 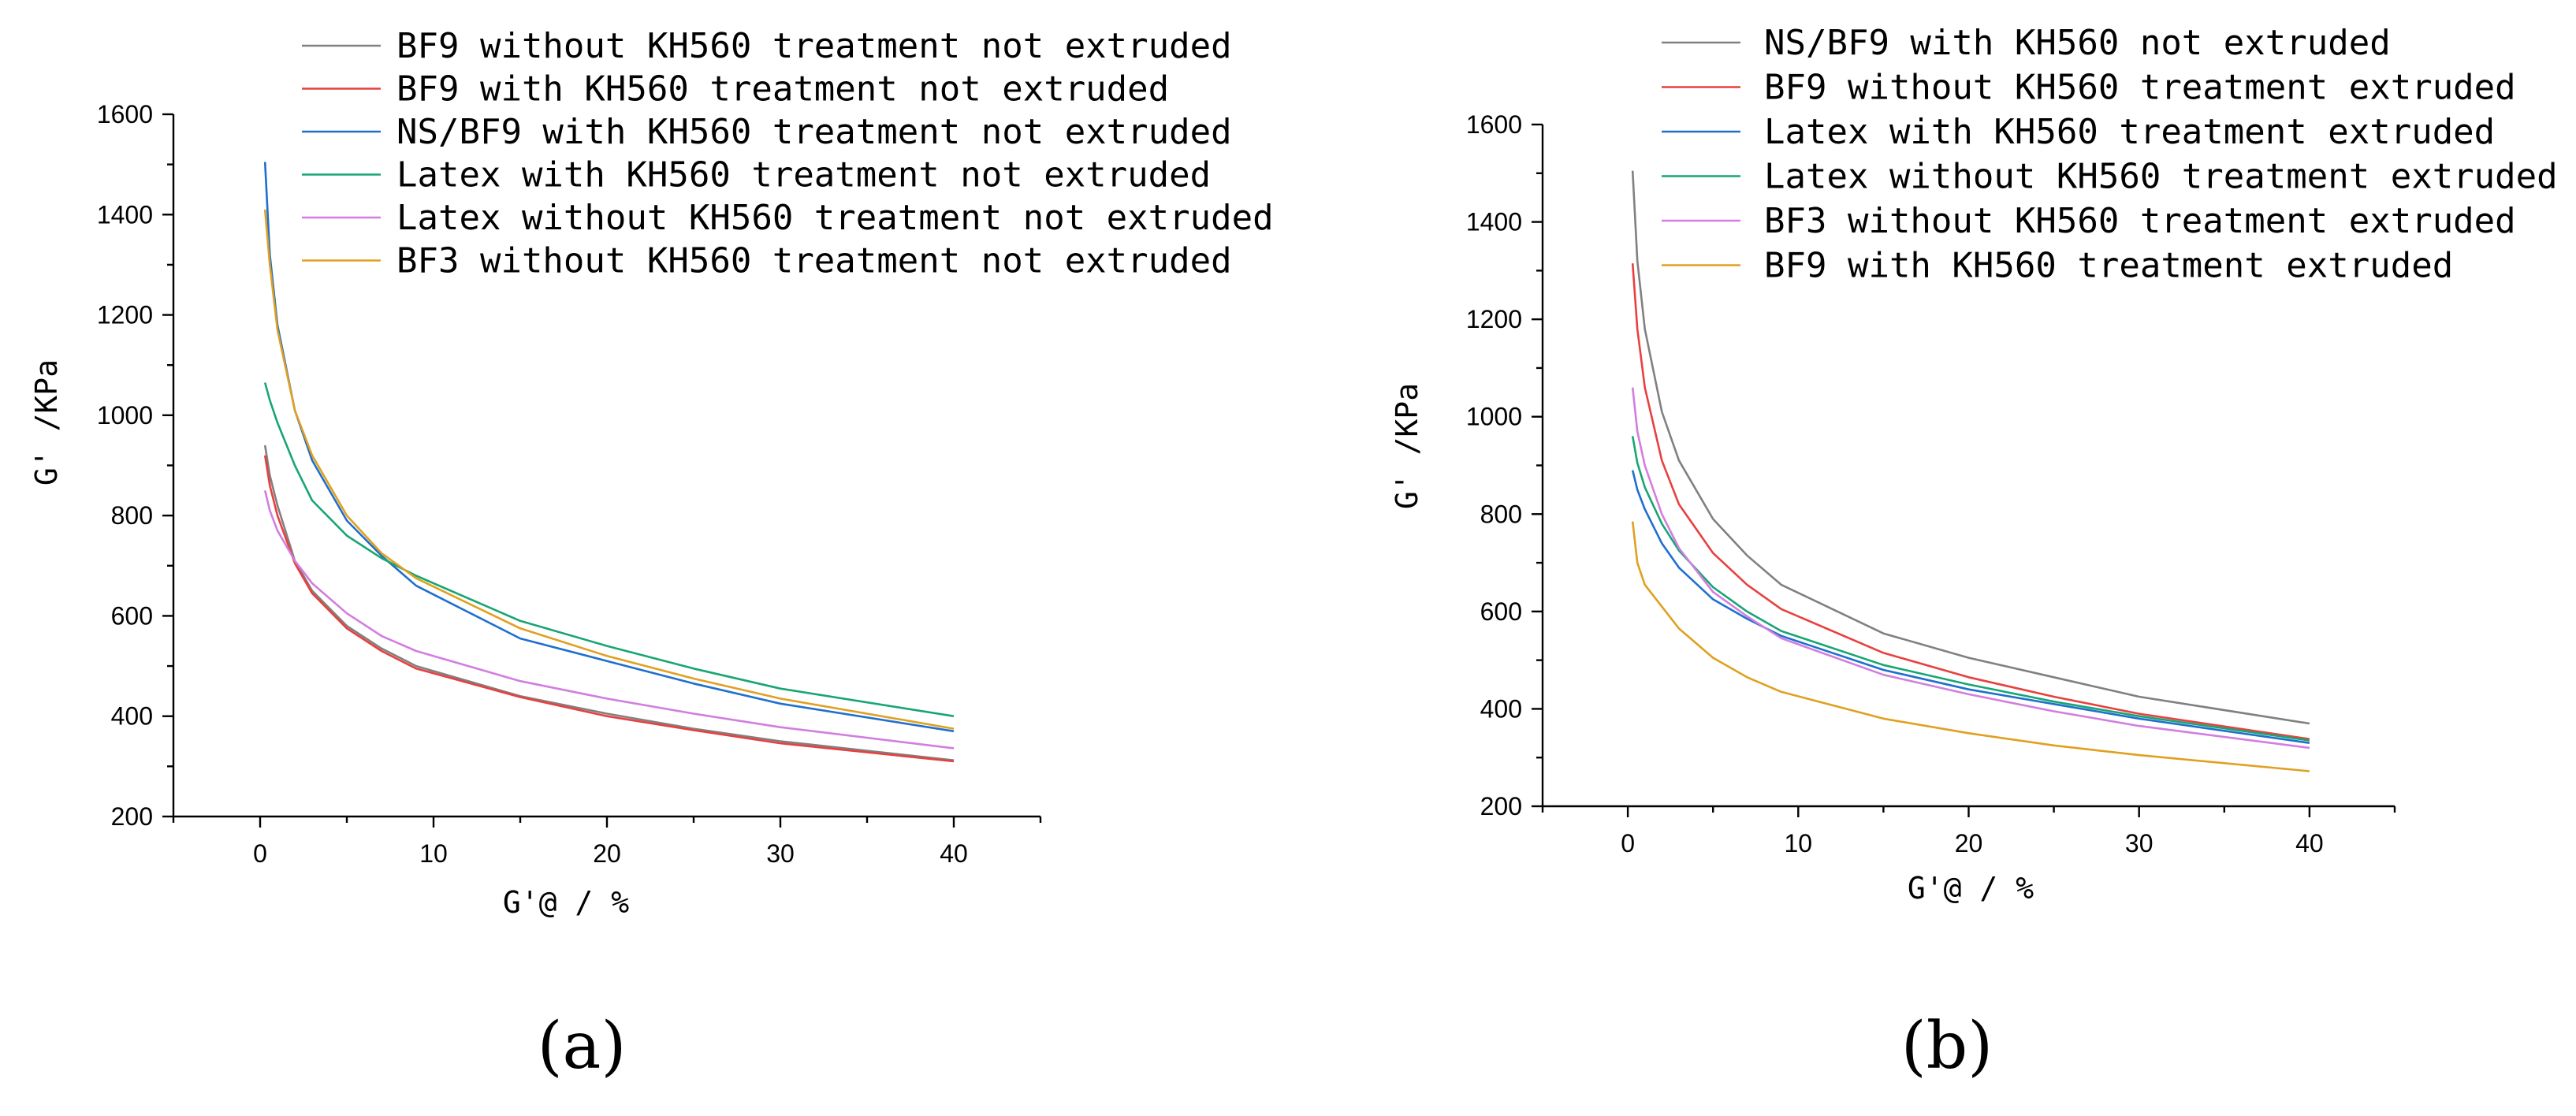 What do you see at coordinates (782, 89) in the screenshot?
I see `legend-label-a-2: BF9 with KH560 treatment not extruded` at bounding box center [782, 89].